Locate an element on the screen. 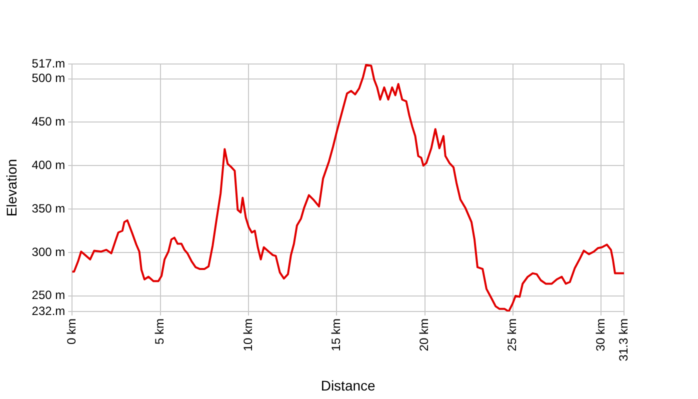 This screenshot has width=698, height=399. y-tick-label: 517.m is located at coordinates (49, 63).